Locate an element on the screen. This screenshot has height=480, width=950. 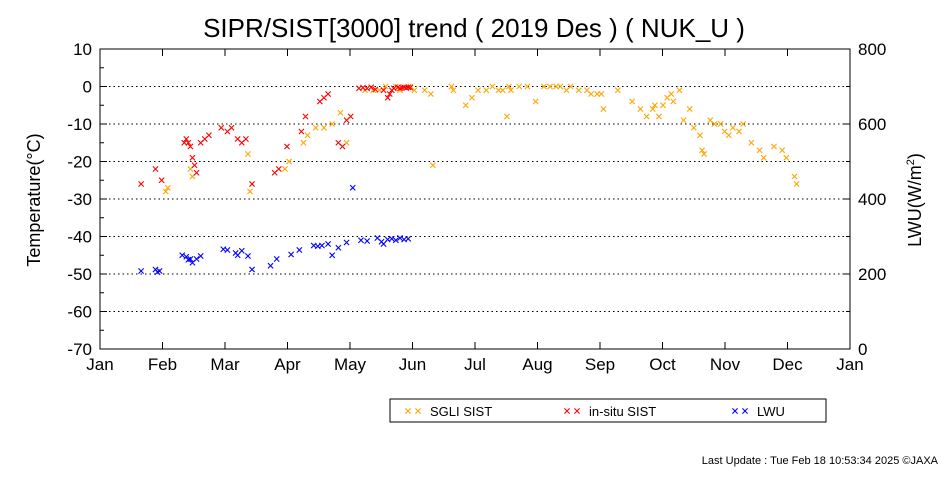
x-tick-label: Nov is located at coordinates (725, 364).